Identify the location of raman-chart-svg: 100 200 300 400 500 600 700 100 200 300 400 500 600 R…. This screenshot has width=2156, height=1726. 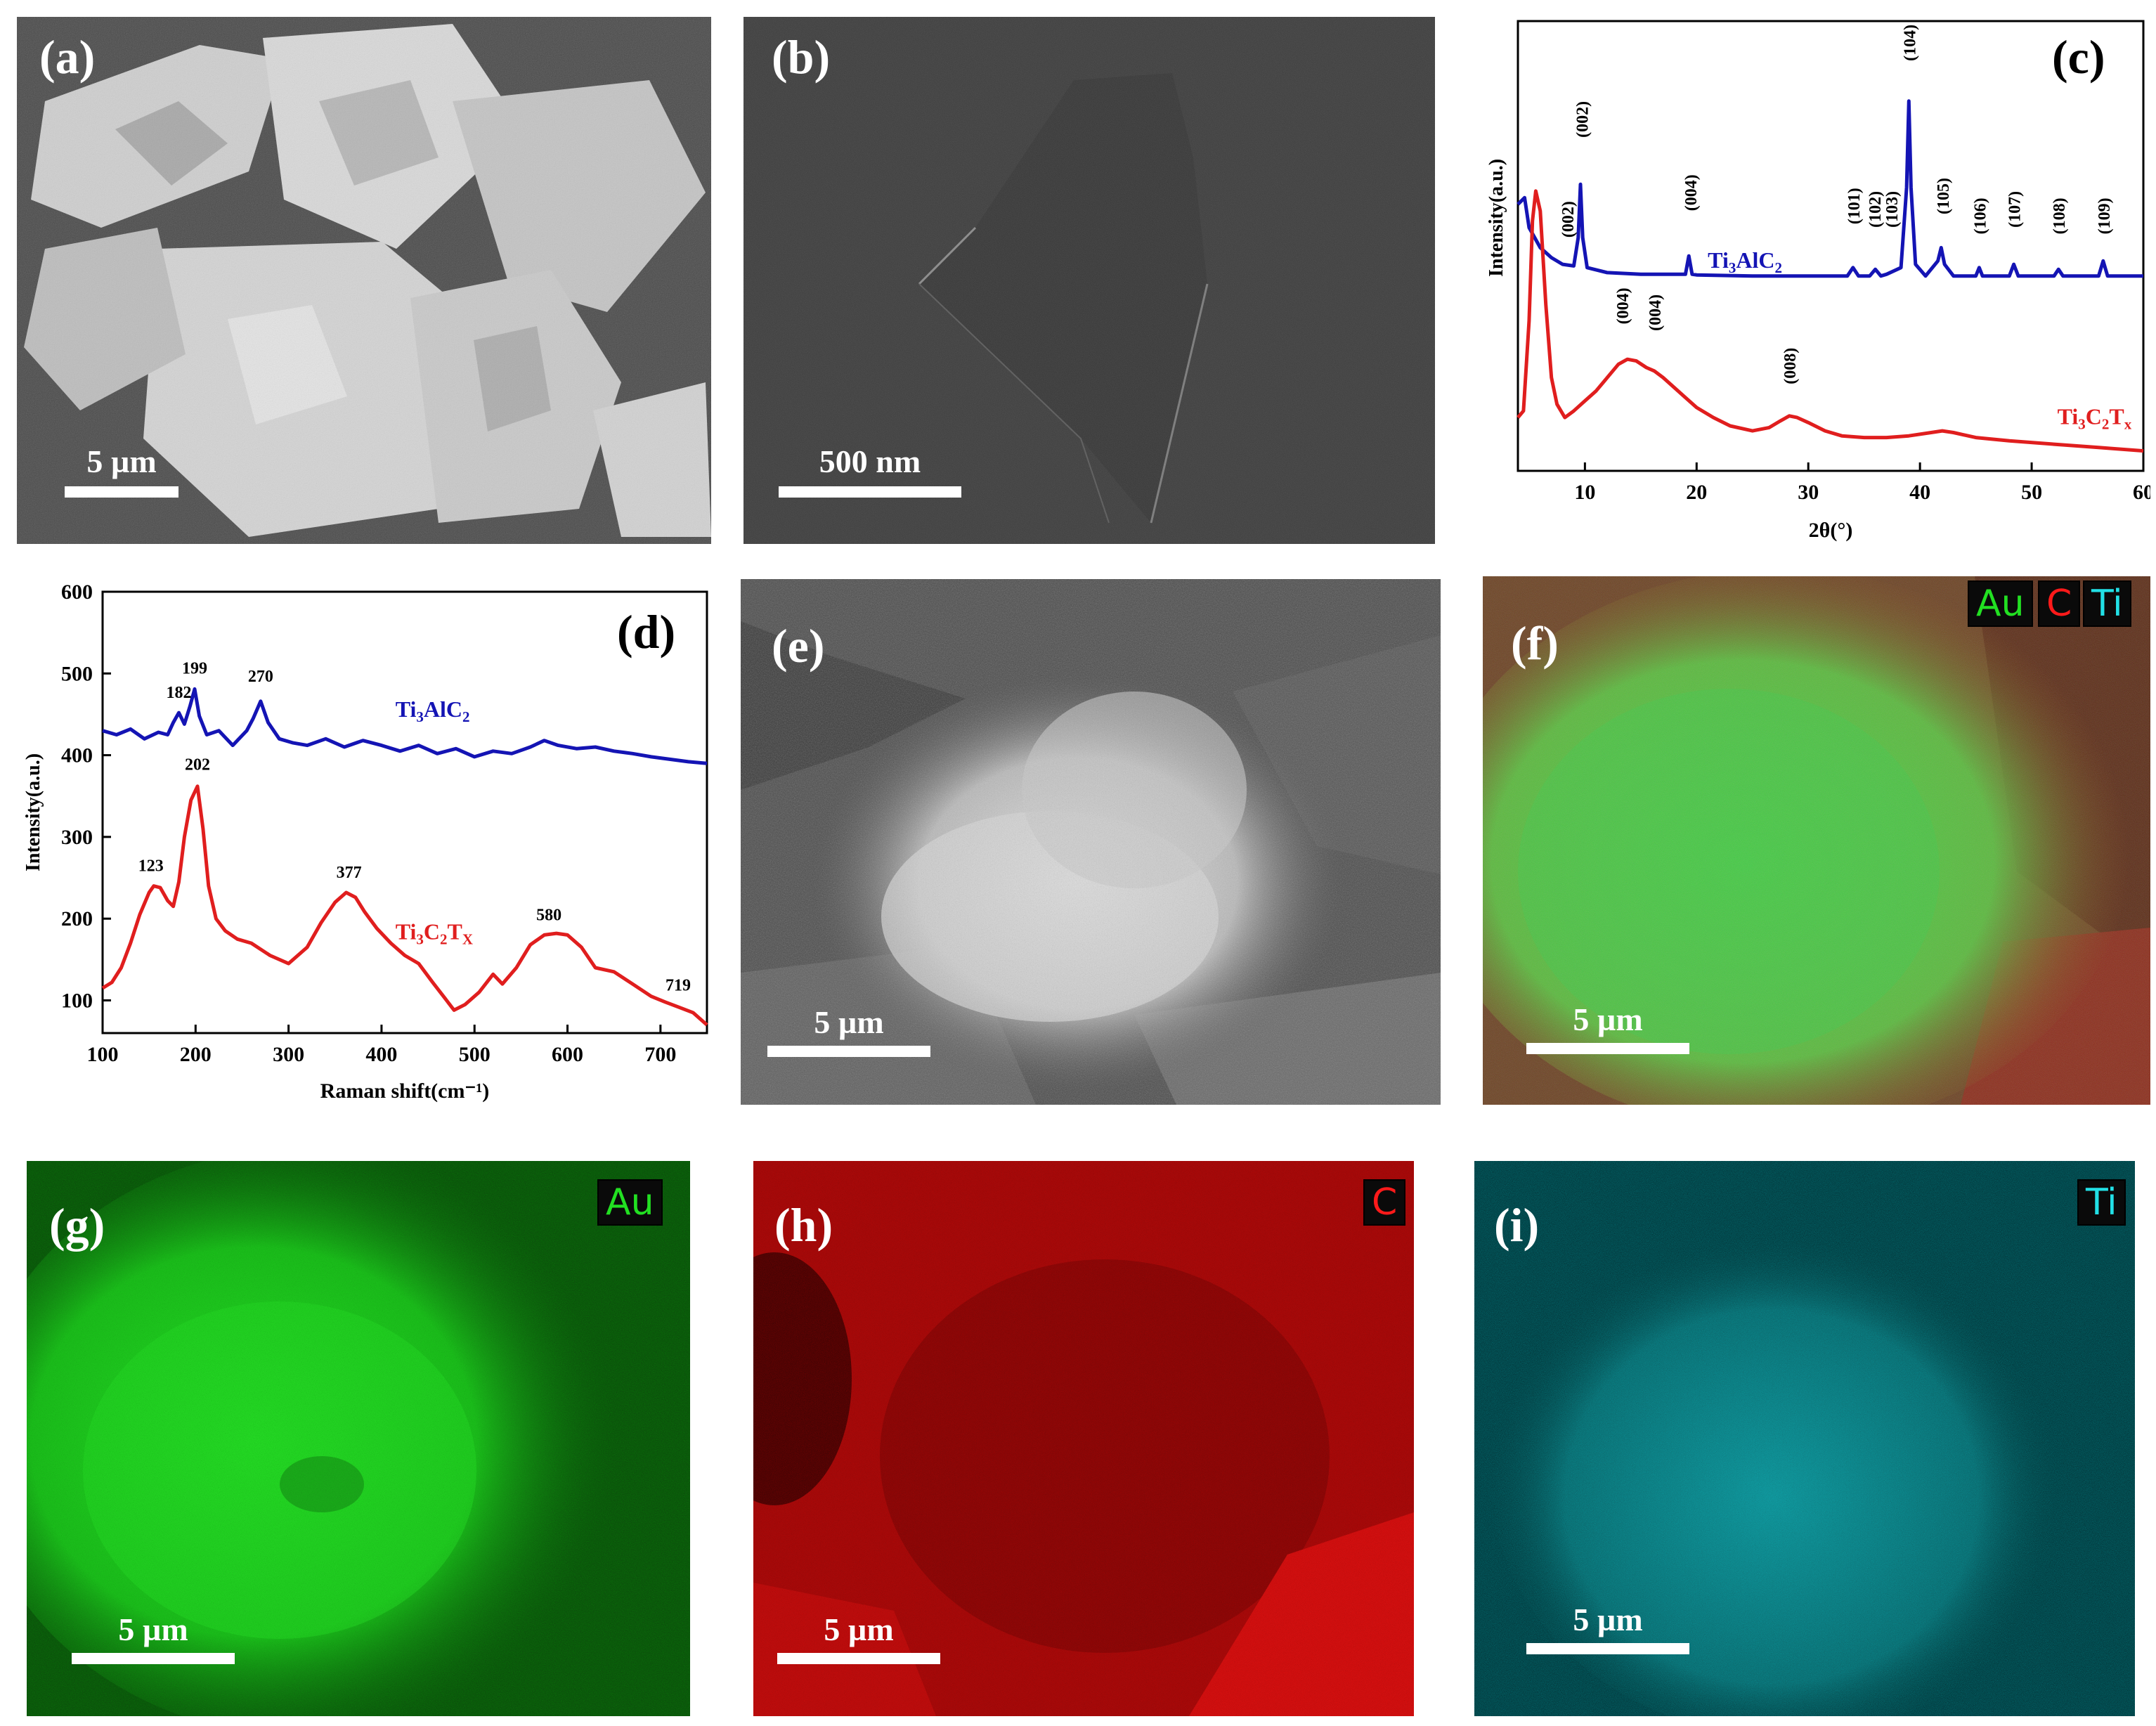
(365, 842).